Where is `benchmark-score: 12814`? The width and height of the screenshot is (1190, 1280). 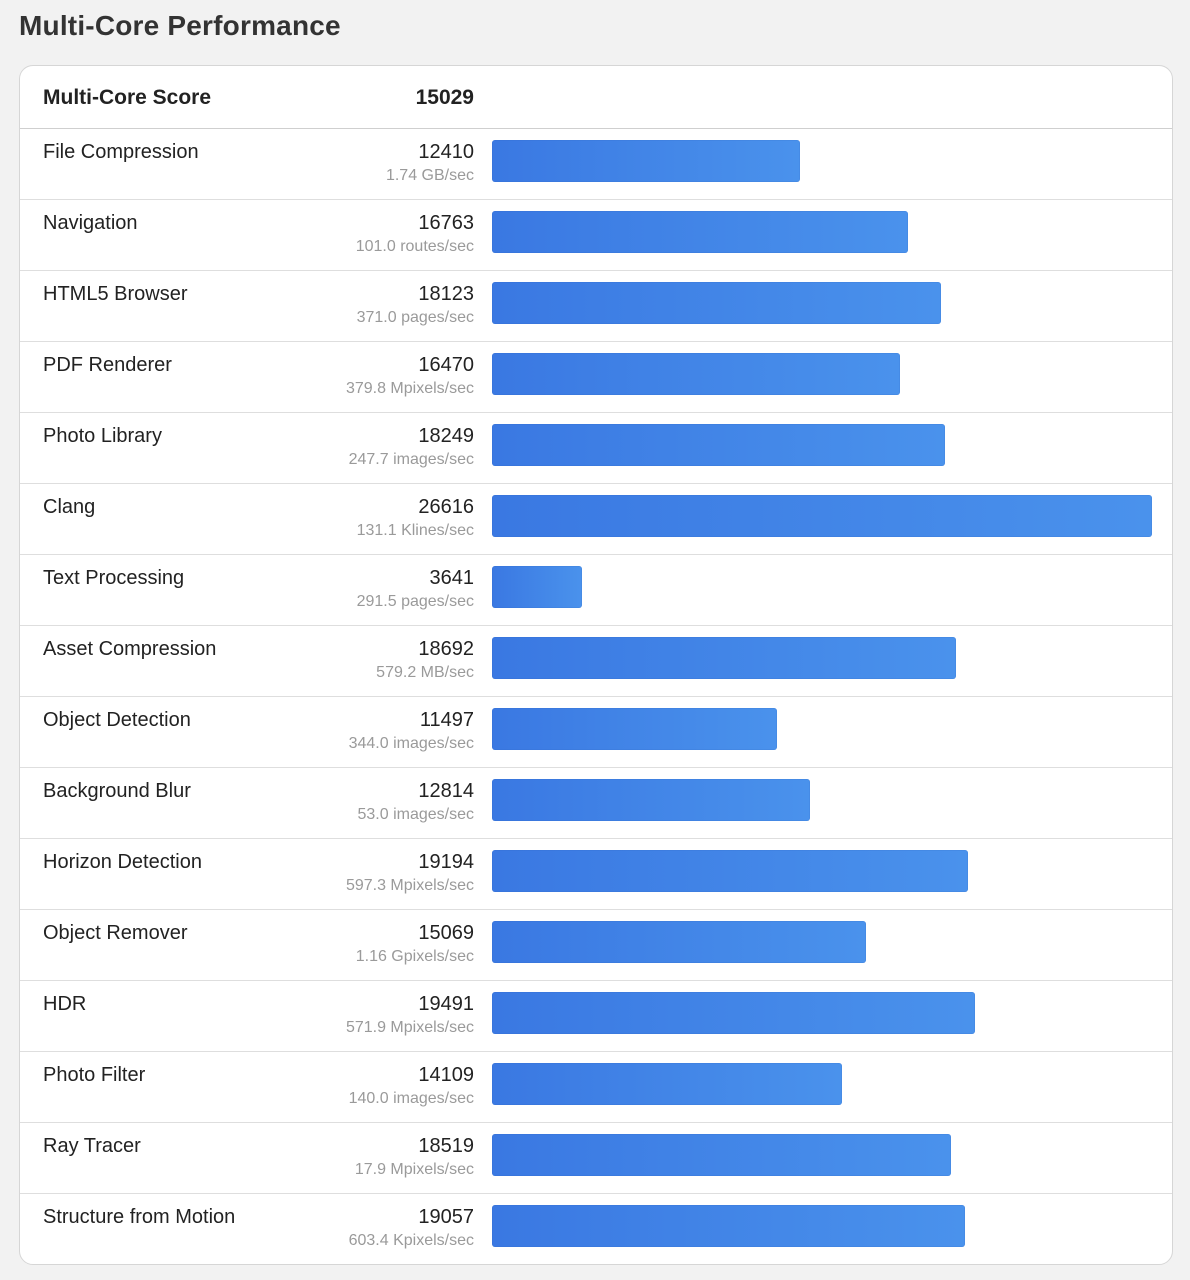 benchmark-score: 12814 is located at coordinates (446, 791).